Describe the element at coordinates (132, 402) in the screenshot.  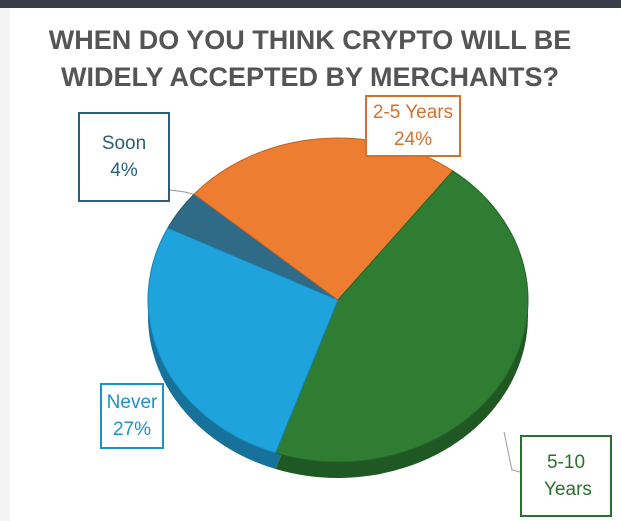
I see `label-category: Never` at that location.